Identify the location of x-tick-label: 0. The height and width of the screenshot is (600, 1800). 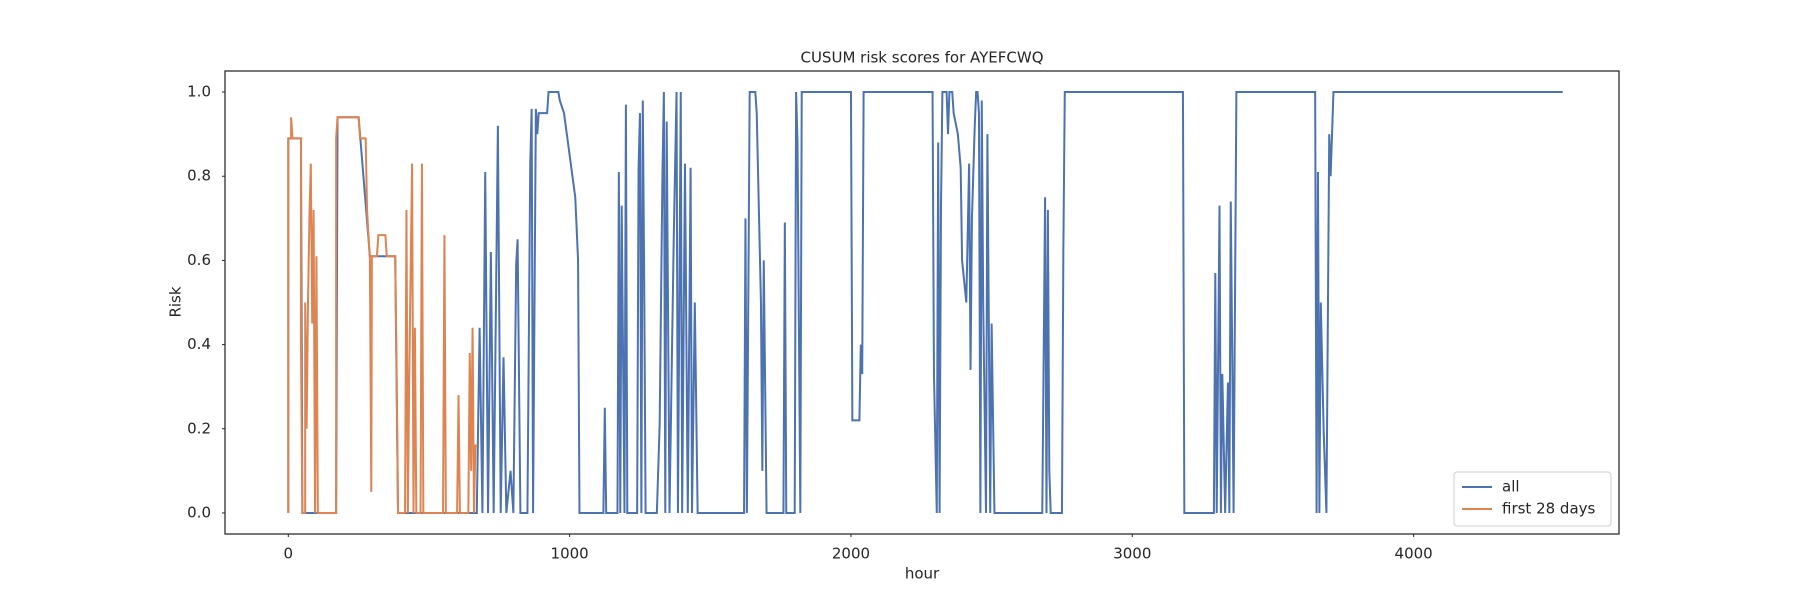
(289, 554).